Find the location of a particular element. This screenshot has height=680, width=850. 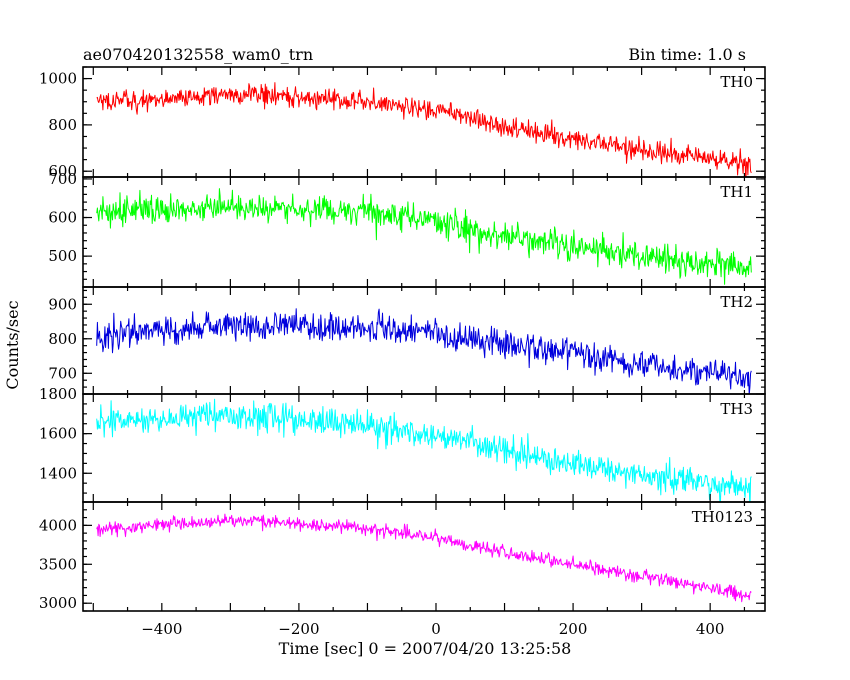

panel-th3: 1400 1600 1800 TH3 is located at coordinates (402, 444).